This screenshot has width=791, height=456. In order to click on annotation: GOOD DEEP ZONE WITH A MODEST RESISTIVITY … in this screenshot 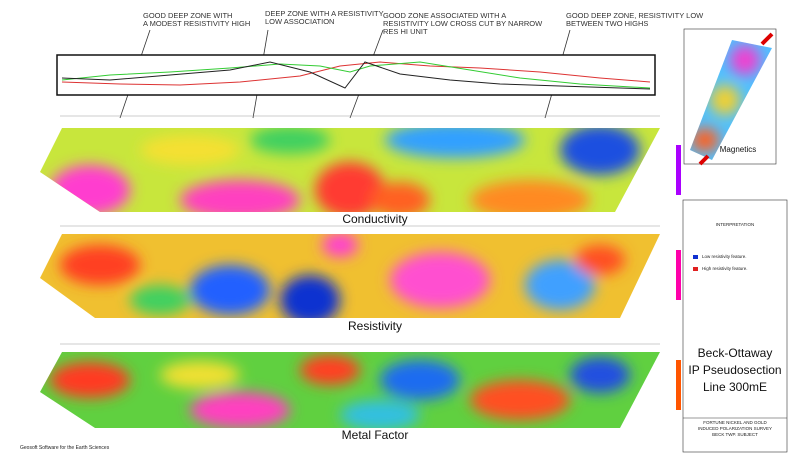, I will do `click(196, 19)`.